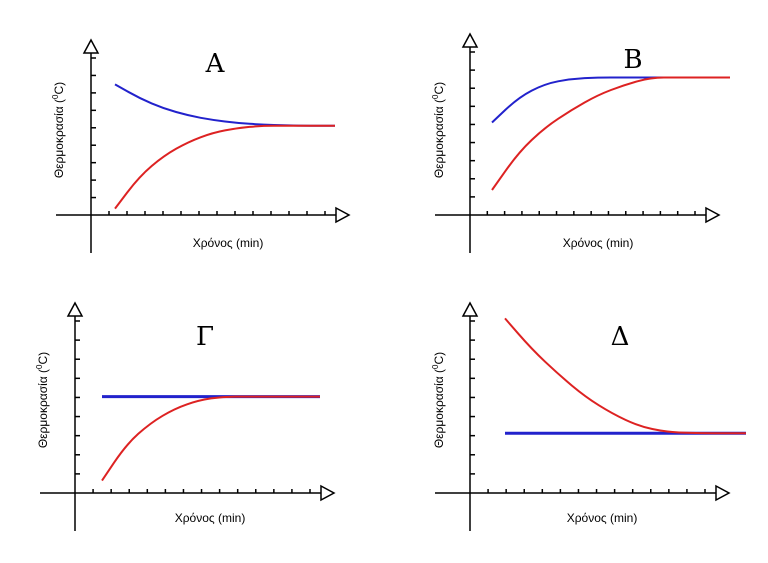  What do you see at coordinates (215, 64) in the screenshot?
I see `panel-label: A` at bounding box center [215, 64].